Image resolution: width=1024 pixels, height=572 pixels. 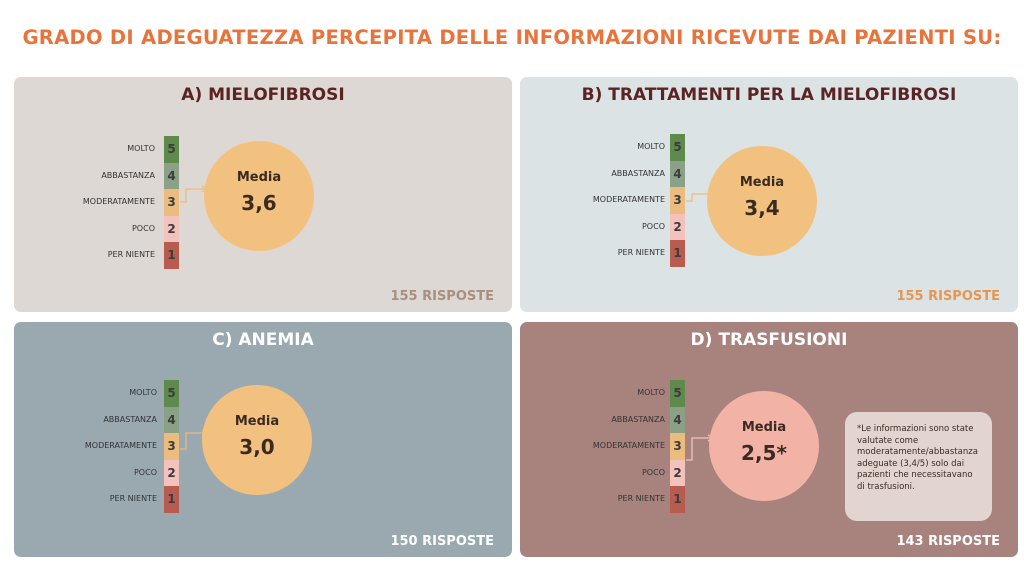 I want to click on panel-title: B) TRATTAMENTI PER LA MIELOFIBROSI, so click(x=769, y=95).